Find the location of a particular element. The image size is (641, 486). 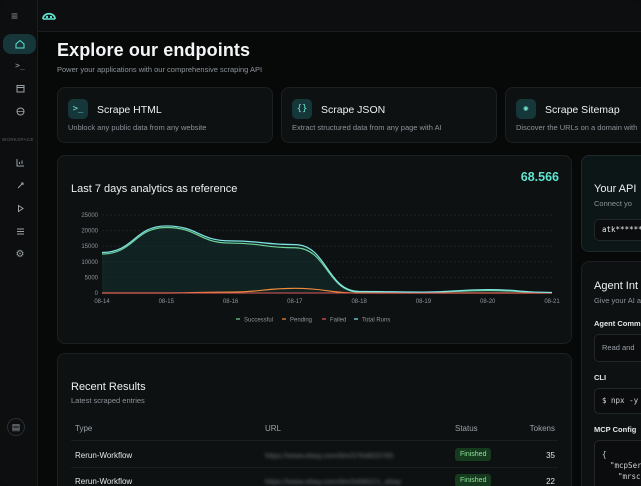

agent-subtitle: Give your AI a is located at coordinates (617, 300).